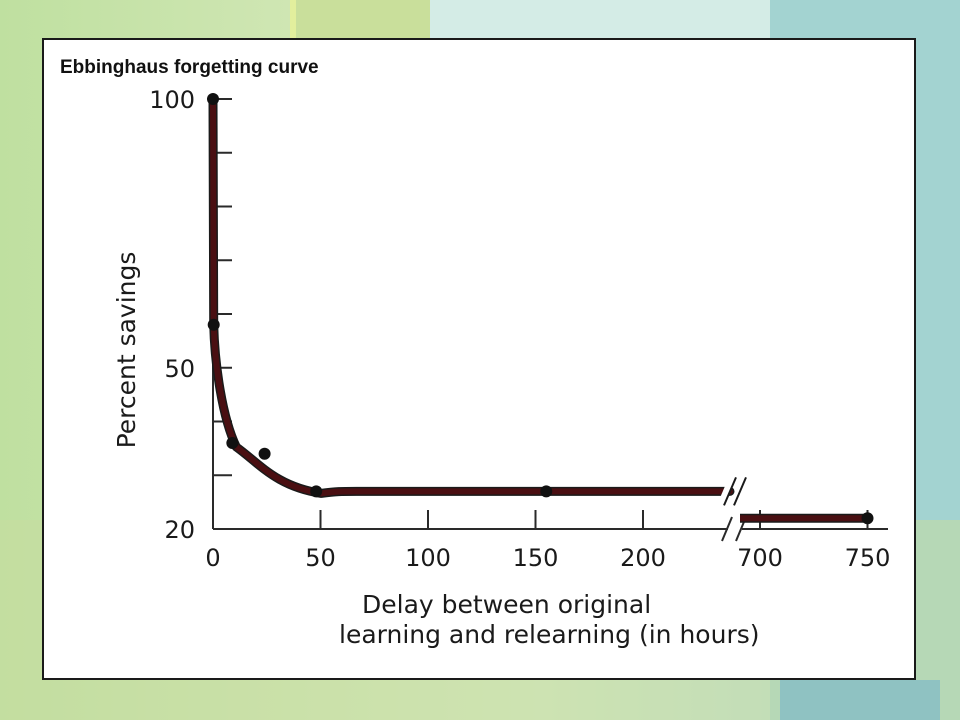  Describe the element at coordinates (179, 369) in the screenshot. I see `y-tick-label: 50` at that location.